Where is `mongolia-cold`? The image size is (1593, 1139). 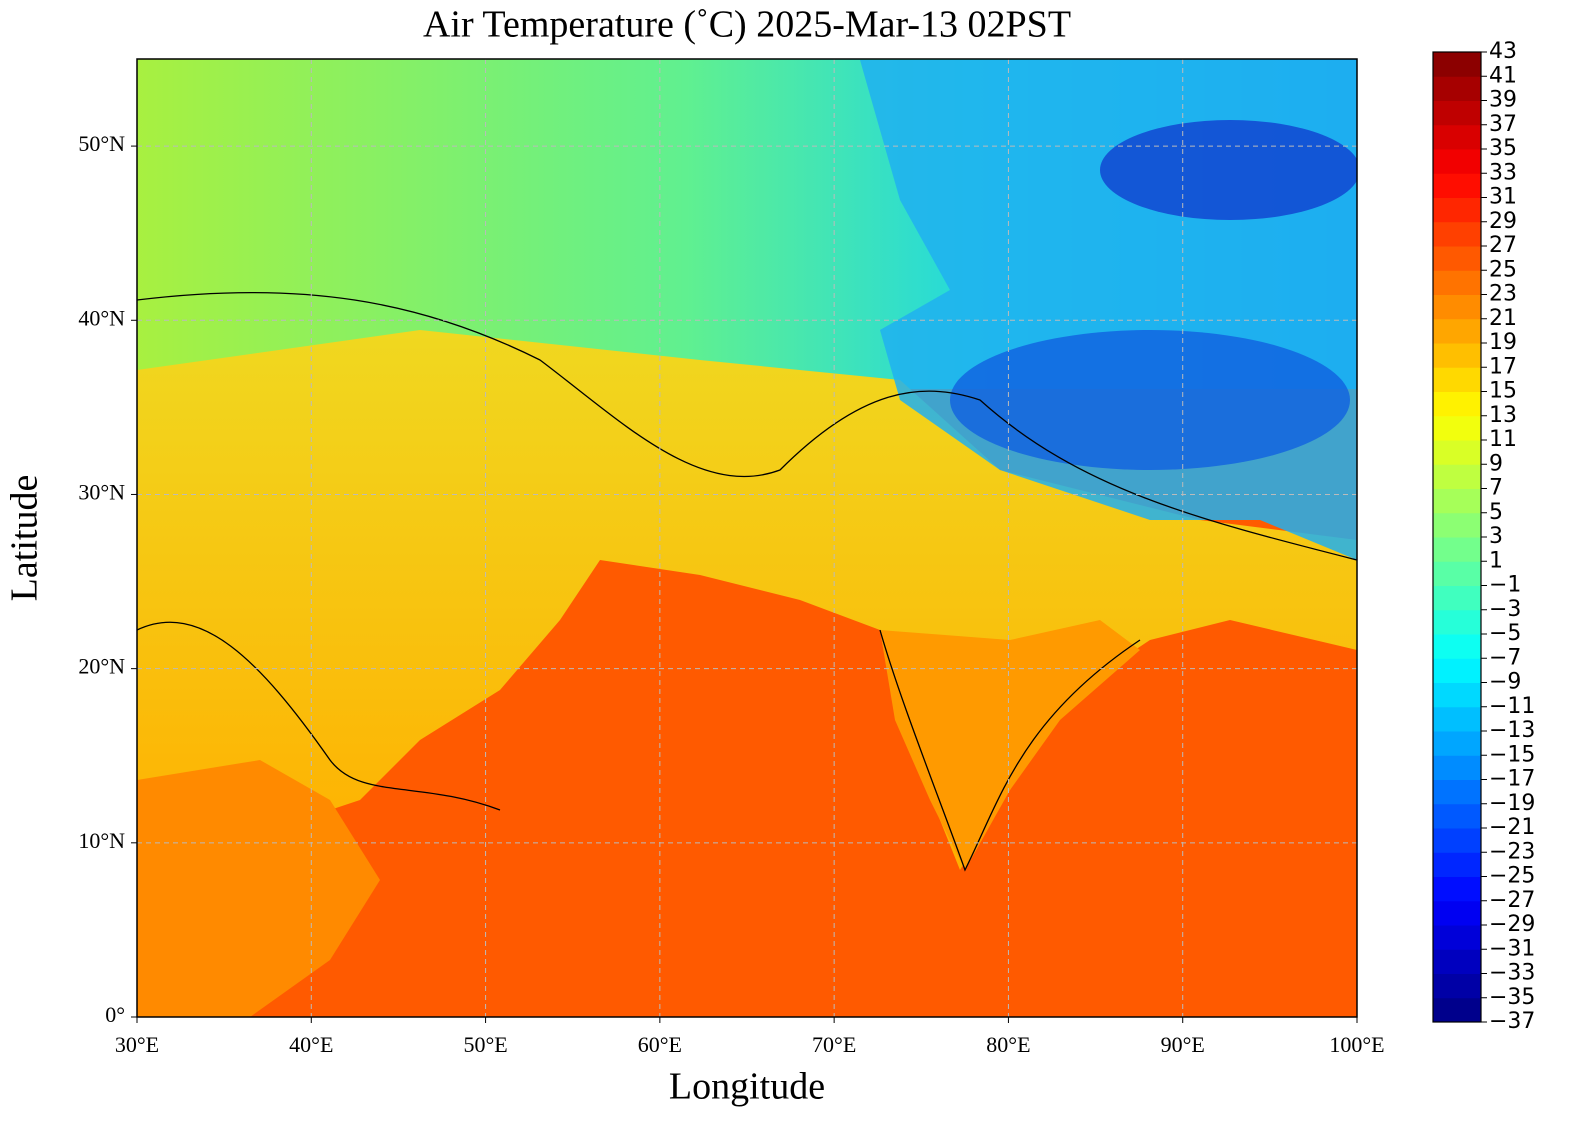
mongolia-cold is located at coordinates (1228, 170).